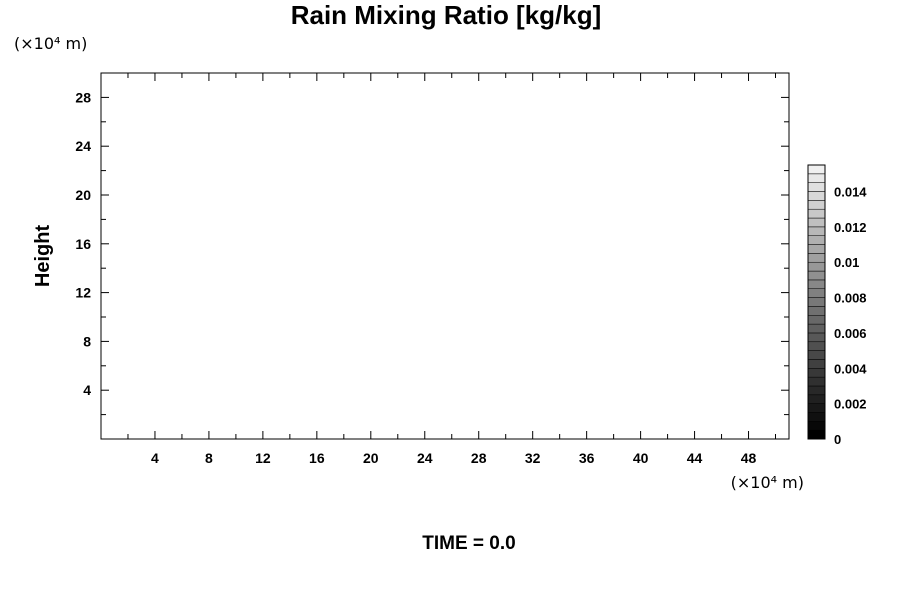  I want to click on x-tick-label: 40, so click(641, 458).